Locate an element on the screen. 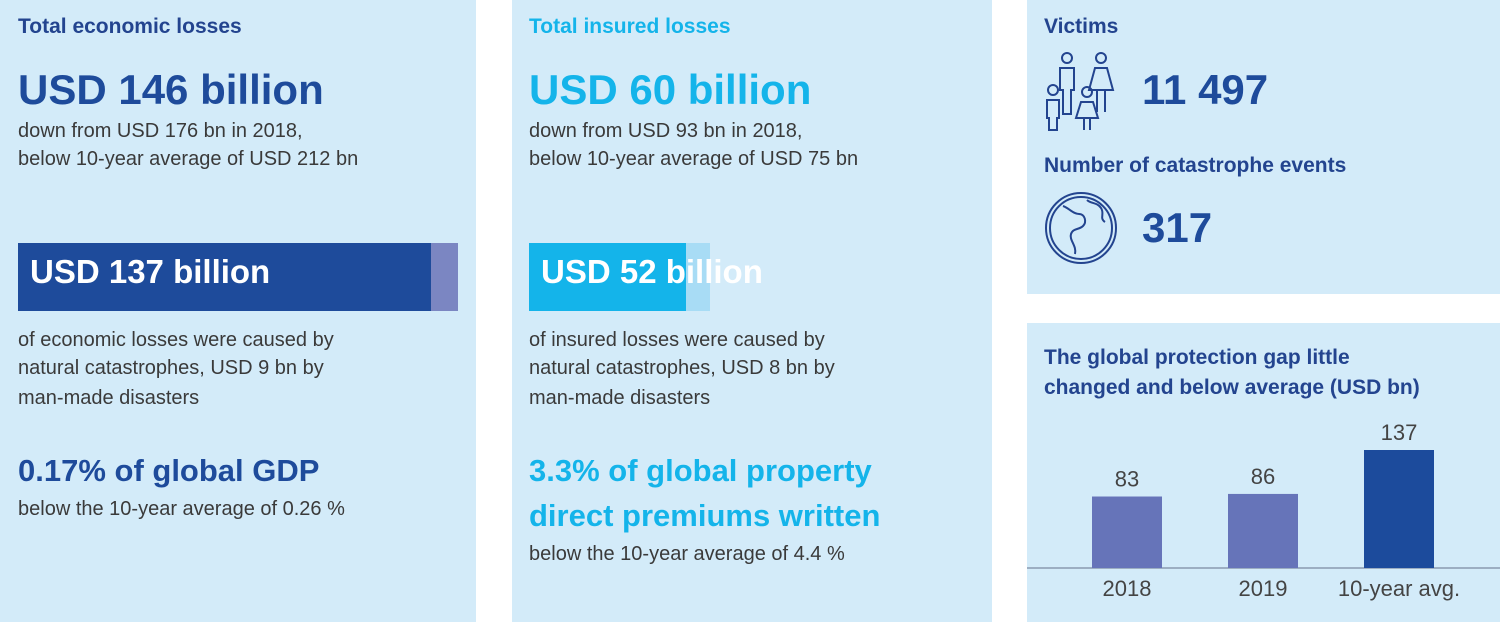 The height and width of the screenshot is (622, 1500). economic-desc3: man-made disasters is located at coordinates (109, 398).